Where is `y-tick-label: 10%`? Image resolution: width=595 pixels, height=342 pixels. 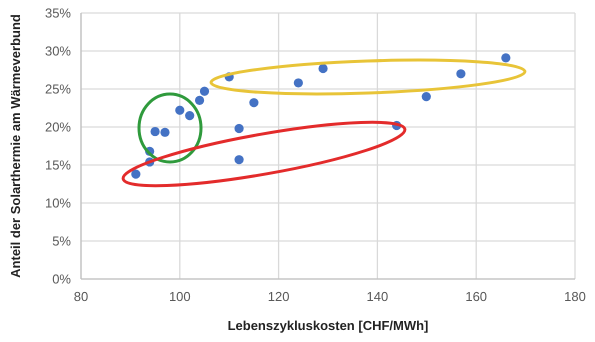
y-tick-label: 10% is located at coordinates (58, 203).